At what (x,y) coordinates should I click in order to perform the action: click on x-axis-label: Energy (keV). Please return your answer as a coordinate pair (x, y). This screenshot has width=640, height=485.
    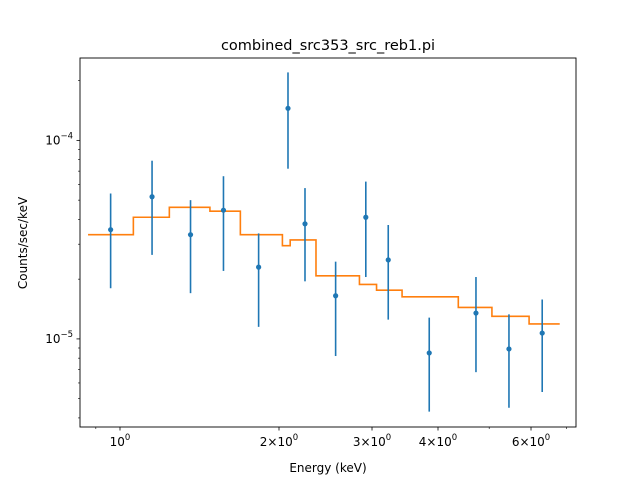
    Looking at the image, I should click on (327, 468).